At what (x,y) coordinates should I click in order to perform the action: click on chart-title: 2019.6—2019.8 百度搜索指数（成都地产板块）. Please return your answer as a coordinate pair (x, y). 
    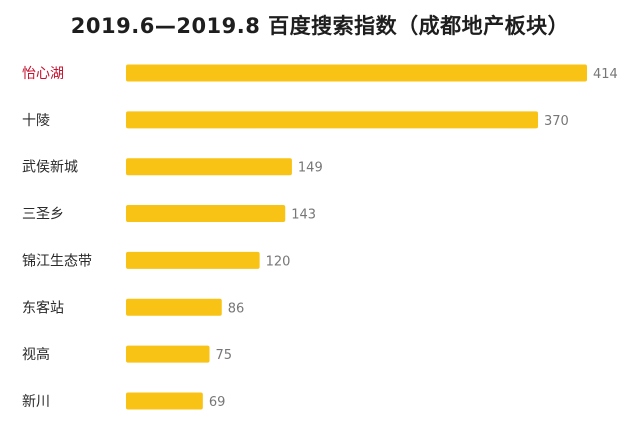
    Looking at the image, I should click on (320, 26).